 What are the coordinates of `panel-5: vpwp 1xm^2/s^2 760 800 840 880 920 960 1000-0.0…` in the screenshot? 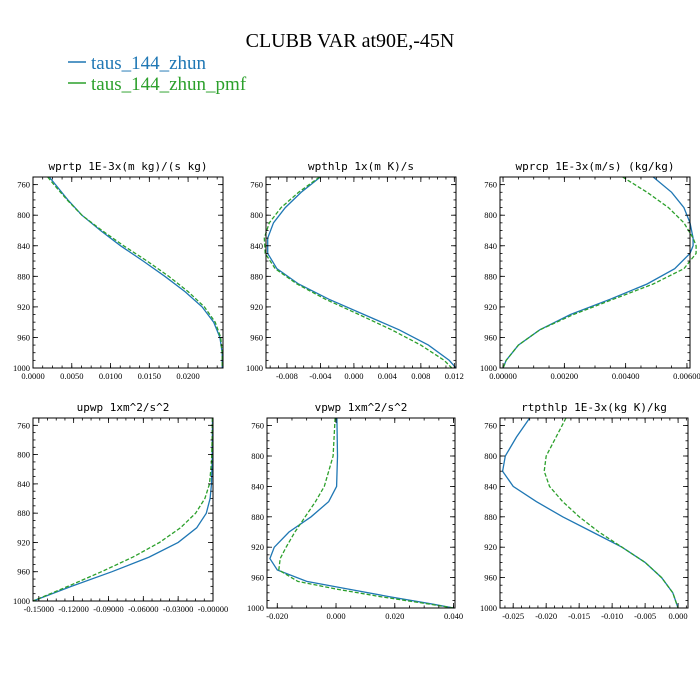 It's located at (355, 511).